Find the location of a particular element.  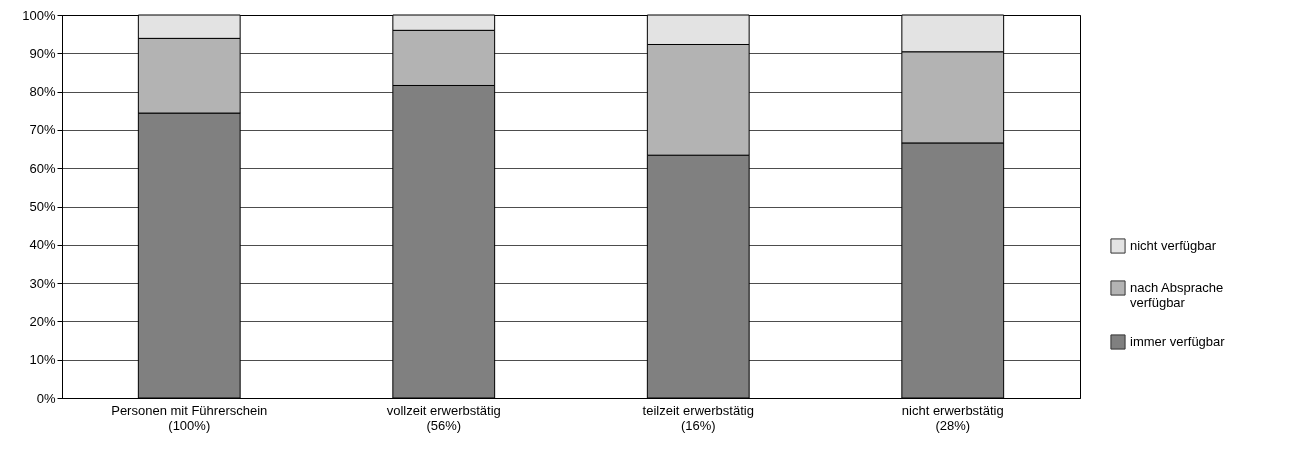

x-tick-label: nicht erwerbstätig (28%) is located at coordinates (952, 417).